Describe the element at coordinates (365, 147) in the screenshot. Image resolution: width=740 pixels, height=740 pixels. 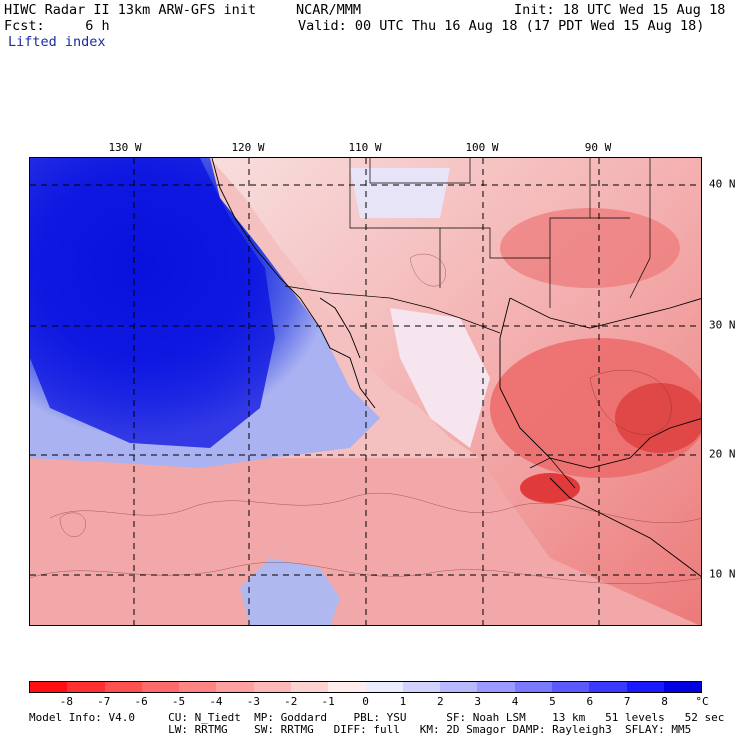
I see `lon-label-110w: 110 W` at that location.